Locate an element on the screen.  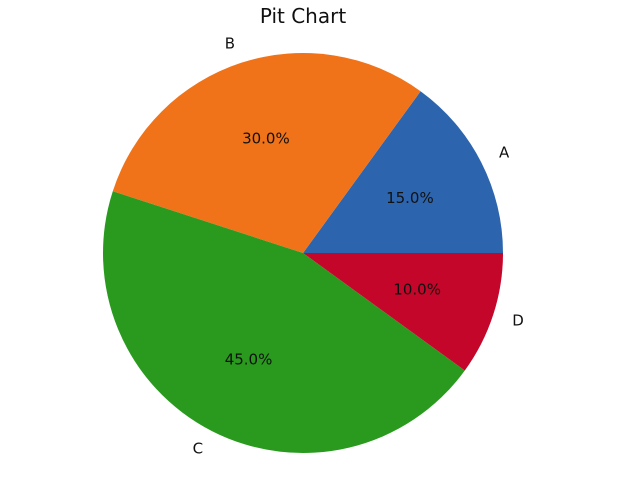
pct-label-d: 10.0% is located at coordinates (417, 290).